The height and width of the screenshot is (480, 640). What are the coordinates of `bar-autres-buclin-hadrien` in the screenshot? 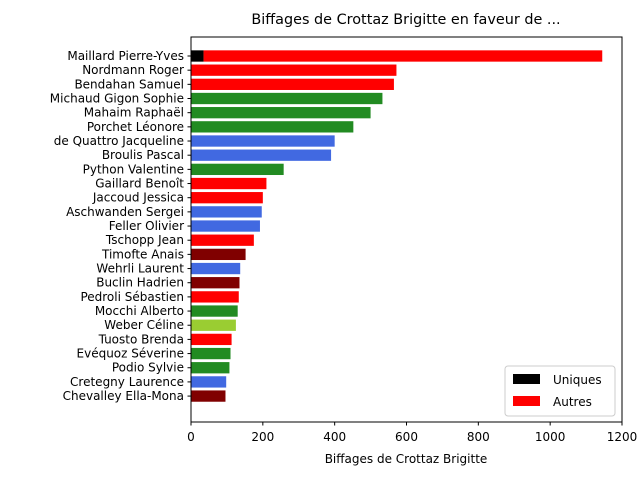 It's located at (215, 283).